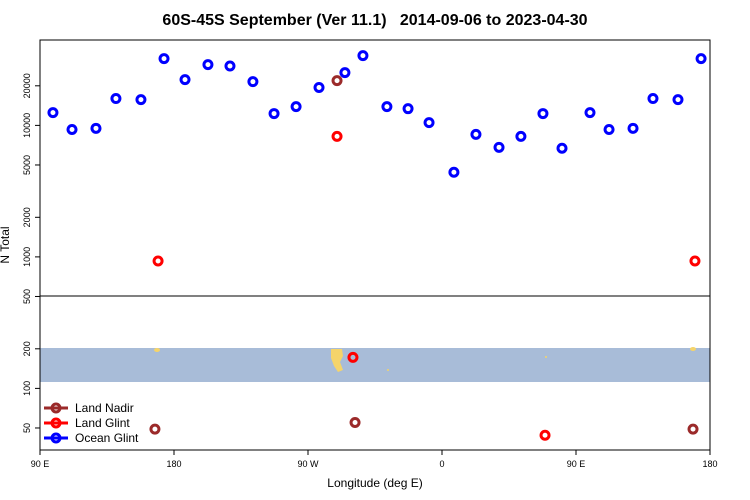 The image size is (750, 500). I want to click on x-axis-label: Longitude (deg E), so click(374, 483).